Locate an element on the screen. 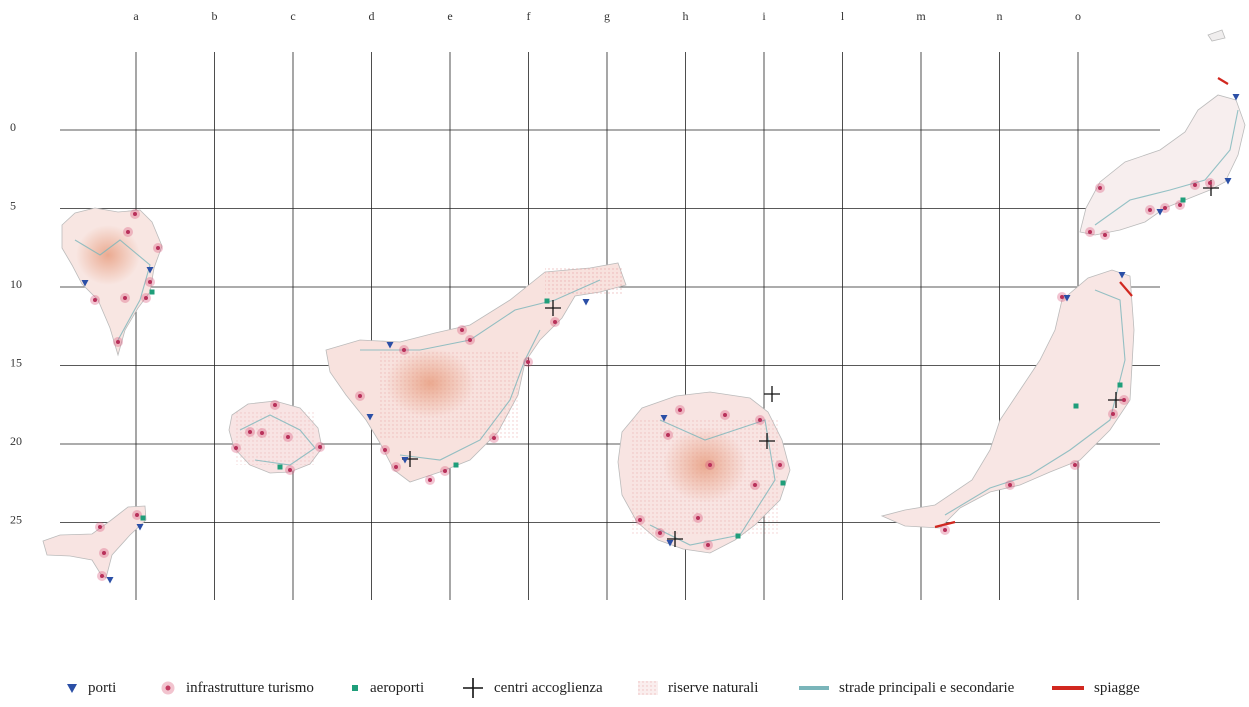 The image size is (1249, 707). grid-column-label: g is located at coordinates (607, 16).